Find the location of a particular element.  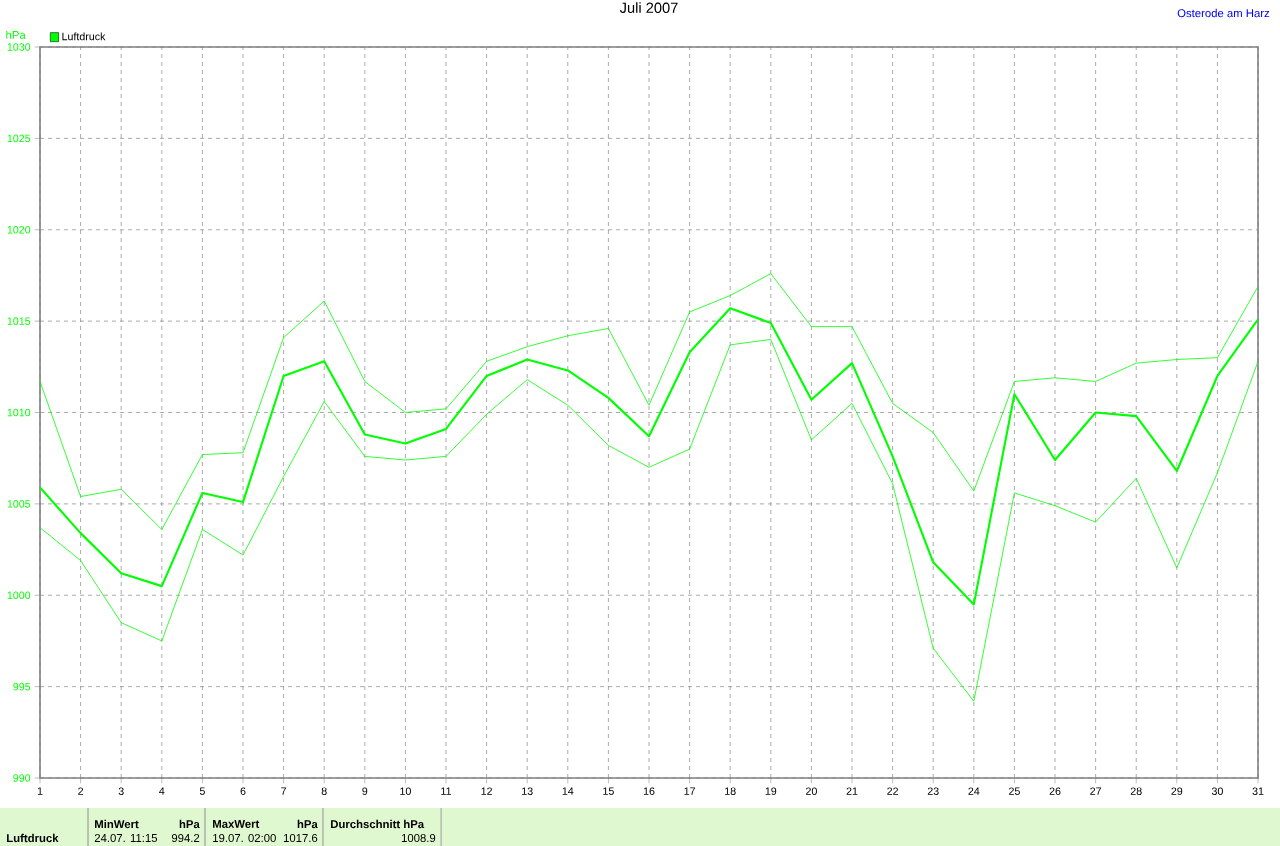

x-tick-label: 28 is located at coordinates (1136, 791).